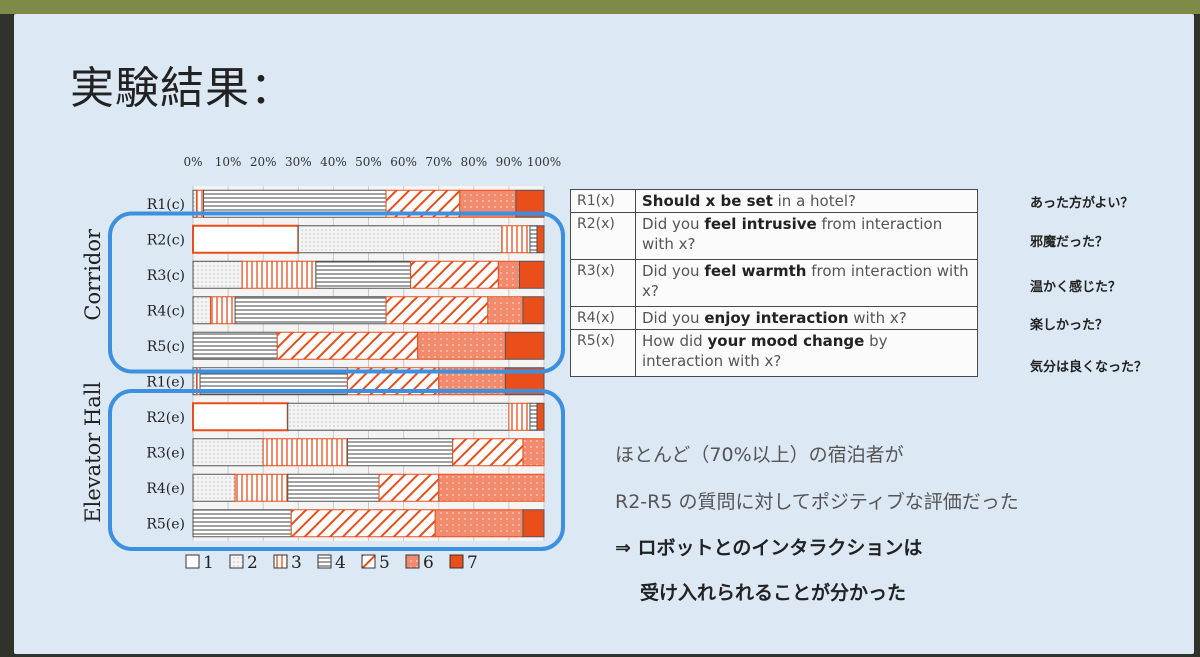 This screenshot has width=1200, height=657. I want to click on row-label: R5(c), so click(166, 347).